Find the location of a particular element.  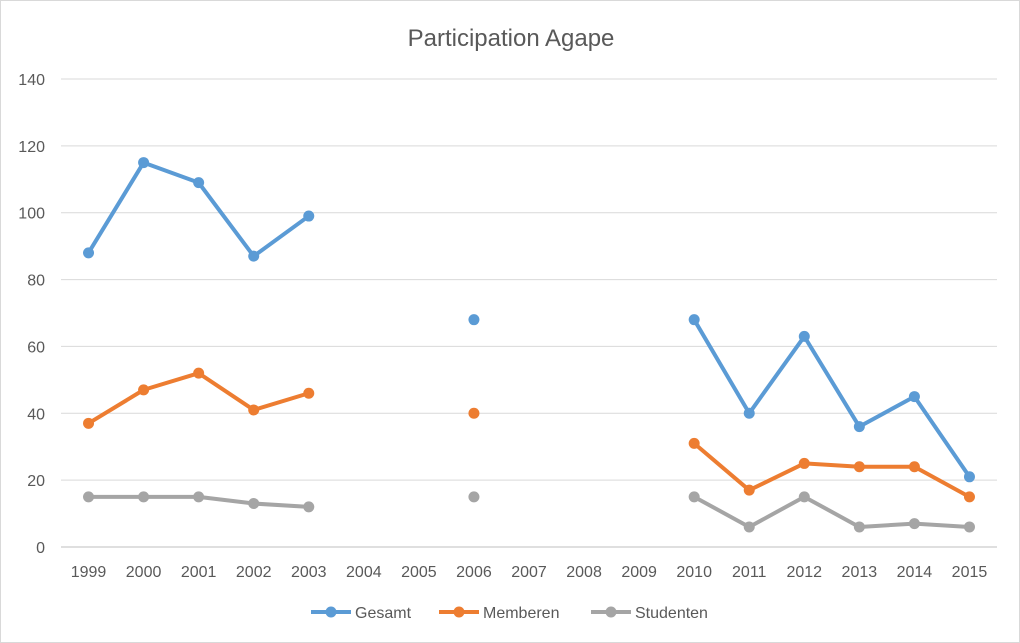

x-tick-label: 2007 is located at coordinates (529, 572).